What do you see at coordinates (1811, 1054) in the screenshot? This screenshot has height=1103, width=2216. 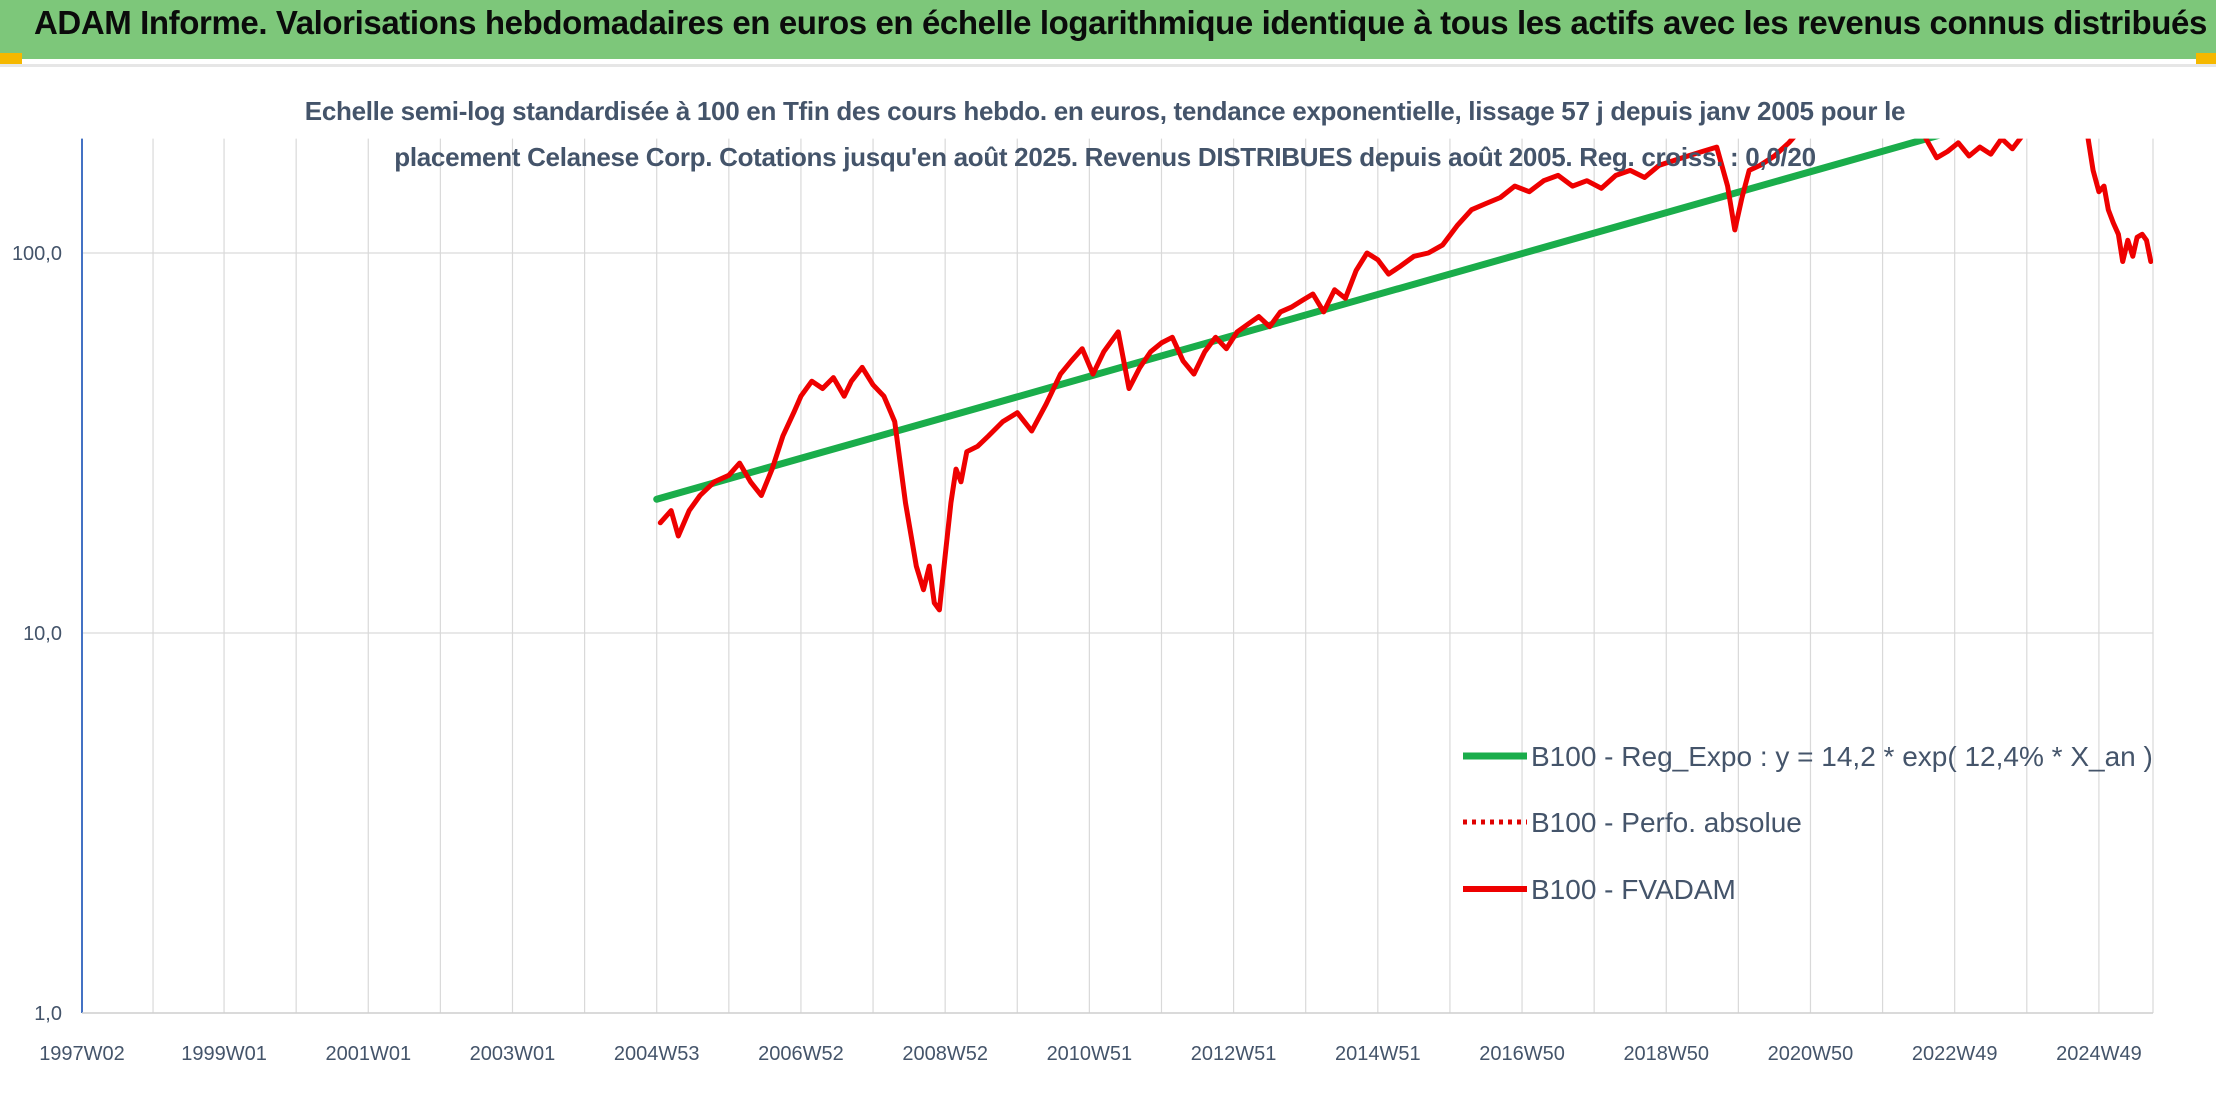 I see `x-tick-label: 2020W50` at bounding box center [1811, 1054].